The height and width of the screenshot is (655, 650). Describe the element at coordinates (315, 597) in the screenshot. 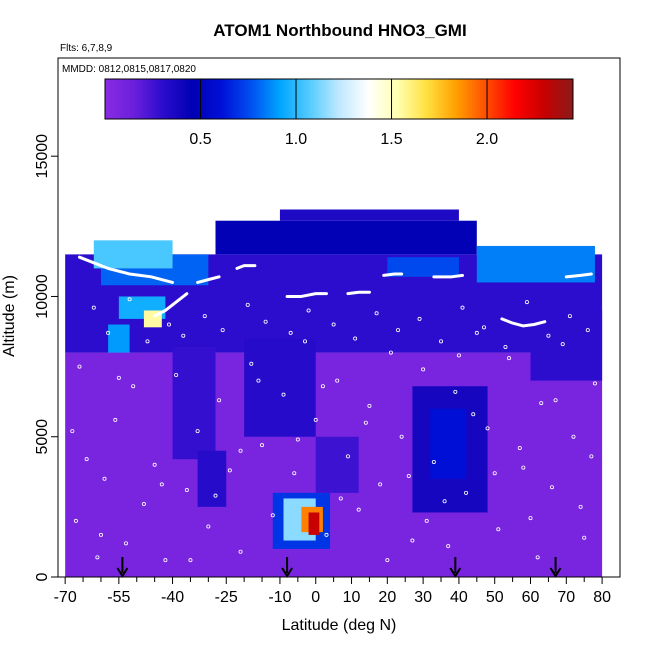

I see `x-tick-label: 0` at that location.